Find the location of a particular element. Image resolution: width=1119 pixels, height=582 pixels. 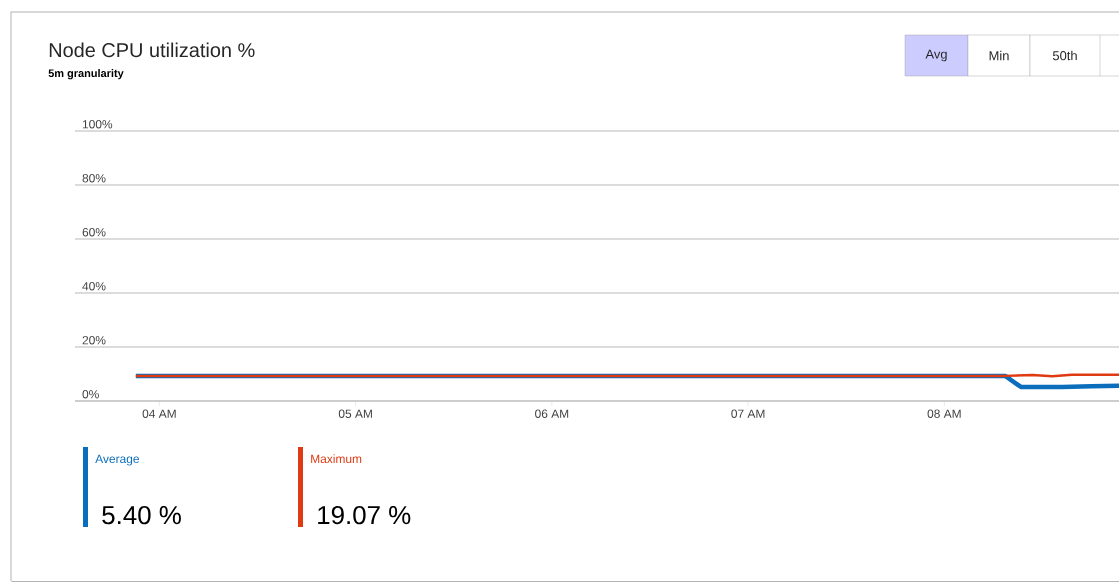

x-tick-label: 04 AM is located at coordinates (159, 413).